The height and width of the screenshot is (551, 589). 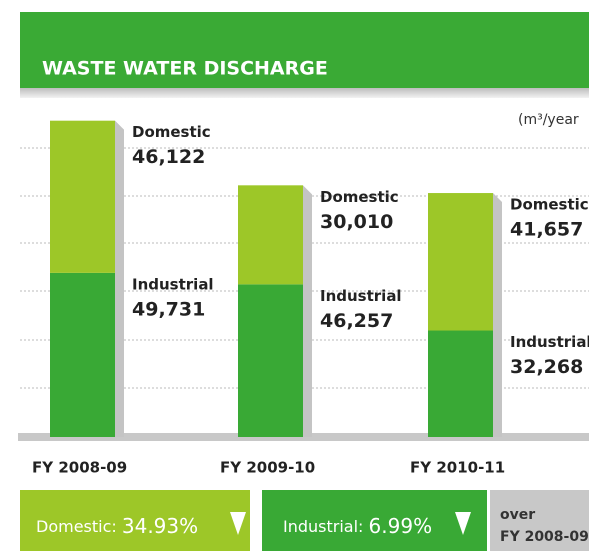 What do you see at coordinates (76, 526) in the screenshot?
I see `label: Domestic:` at bounding box center [76, 526].